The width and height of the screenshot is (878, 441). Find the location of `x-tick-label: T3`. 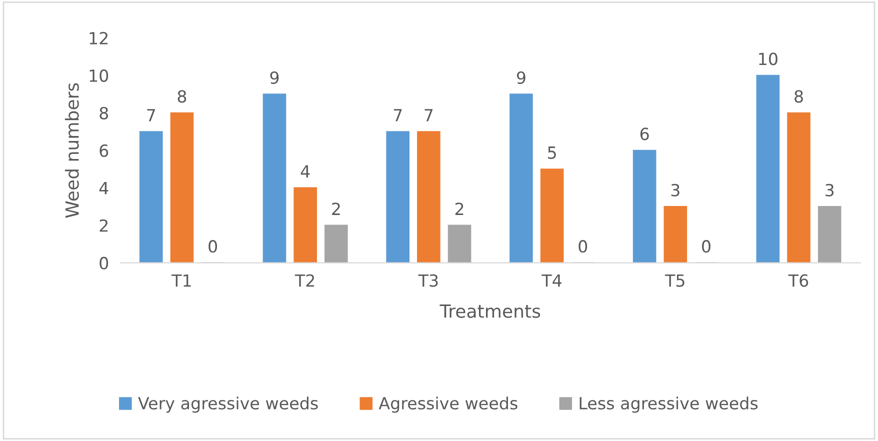

x-tick-label: T3 is located at coordinates (428, 280).